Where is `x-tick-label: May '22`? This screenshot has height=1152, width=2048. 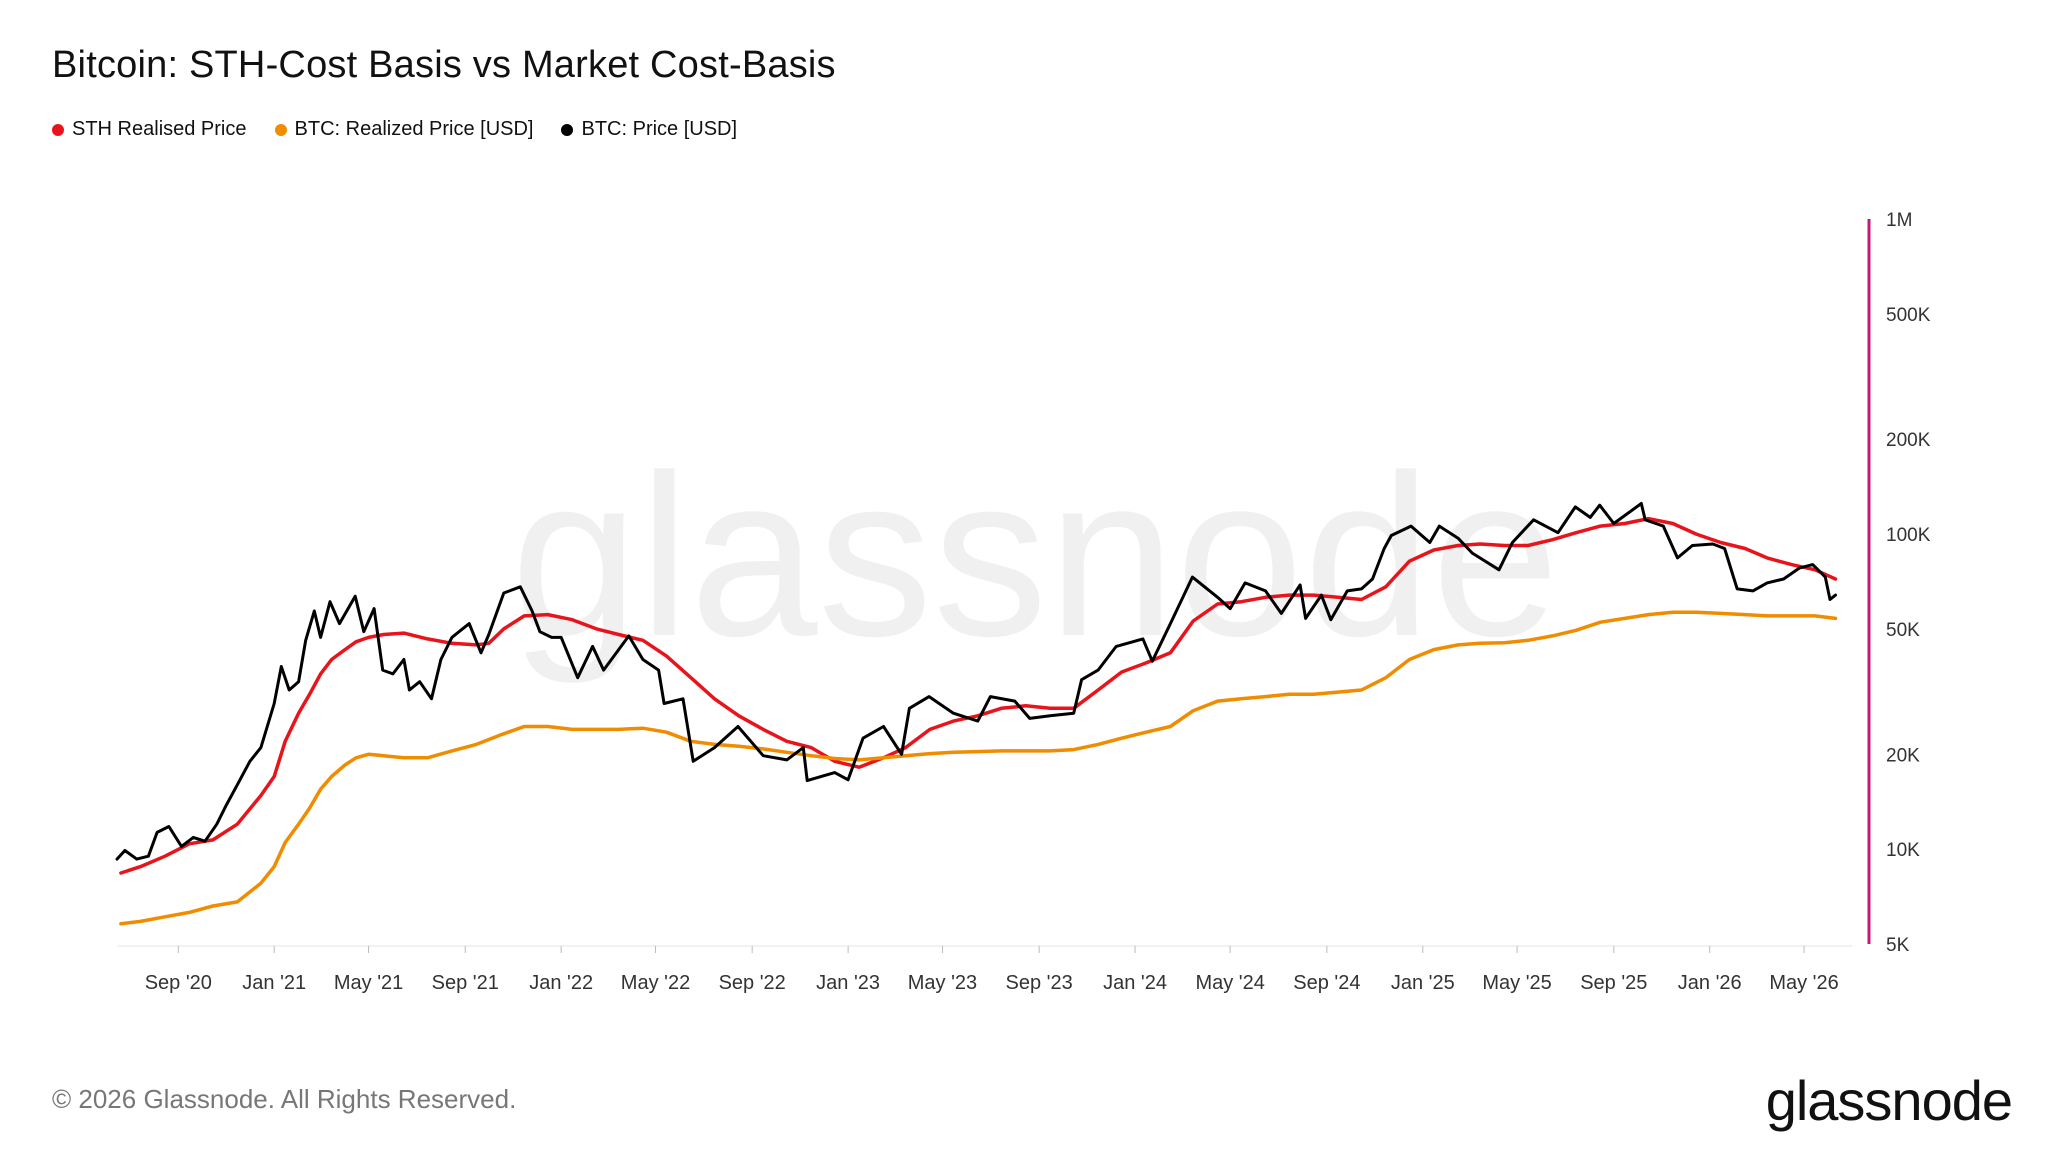
x-tick-label: May '22 is located at coordinates (655, 983).